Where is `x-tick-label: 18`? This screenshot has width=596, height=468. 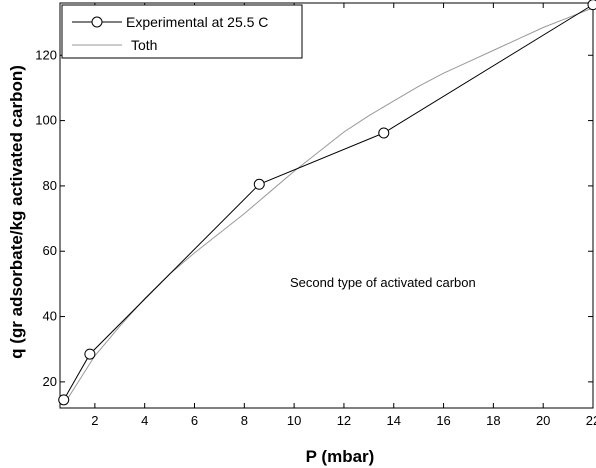 x-tick-label: 18 is located at coordinates (493, 420).